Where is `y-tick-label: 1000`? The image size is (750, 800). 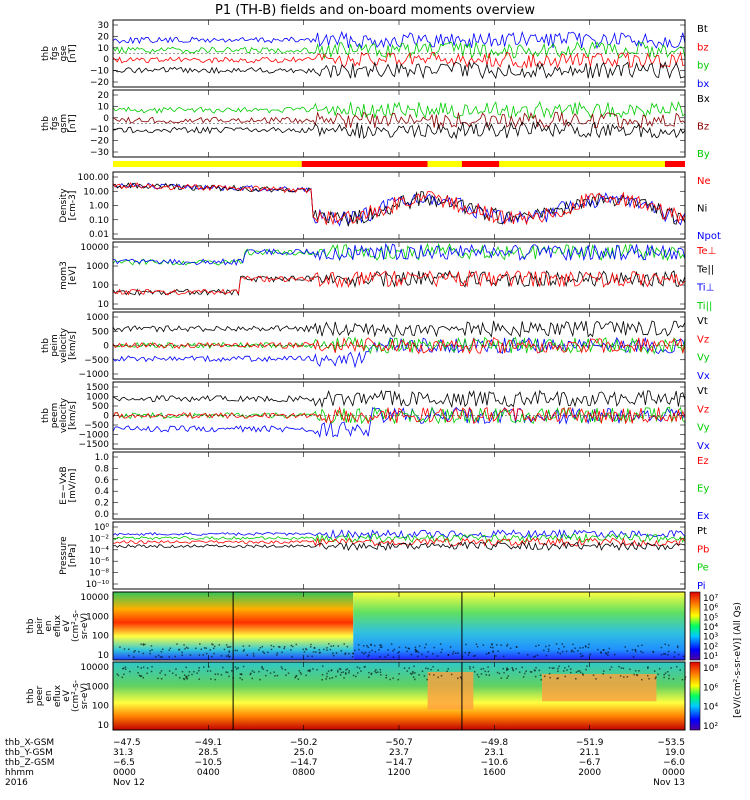 y-tick-label: 1000 is located at coordinates (97, 318).